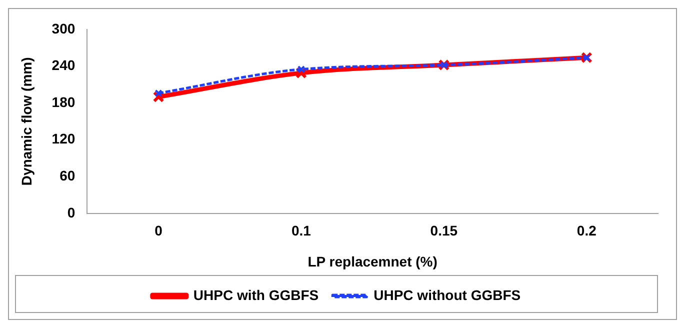 The height and width of the screenshot is (328, 685). Describe the element at coordinates (447, 294) in the screenshot. I see `legend-label: UHPC without GGBFS` at that location.